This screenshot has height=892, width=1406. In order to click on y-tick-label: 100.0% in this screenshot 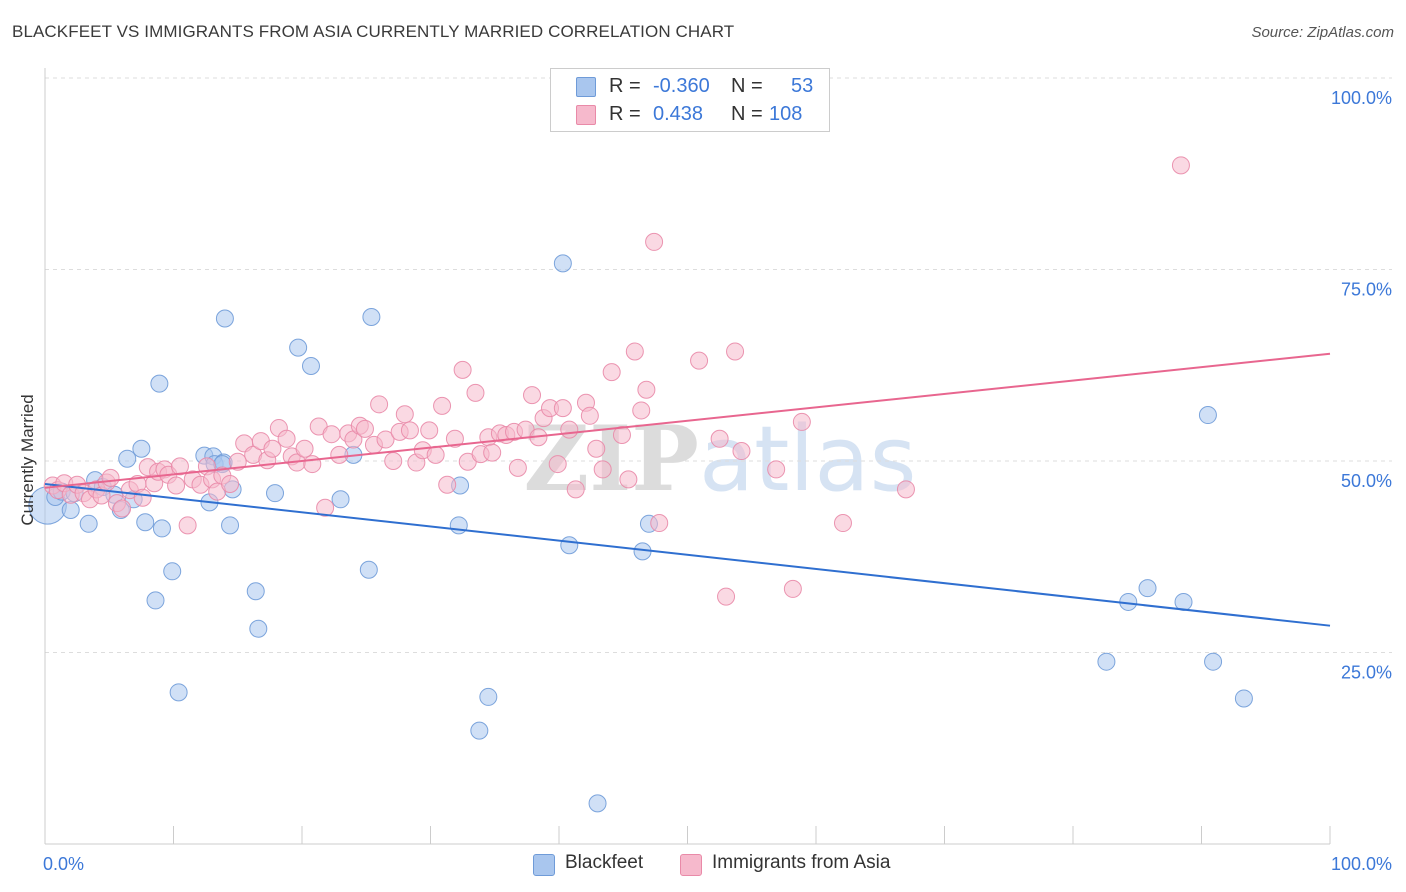, I will do `click(1361, 98)`.